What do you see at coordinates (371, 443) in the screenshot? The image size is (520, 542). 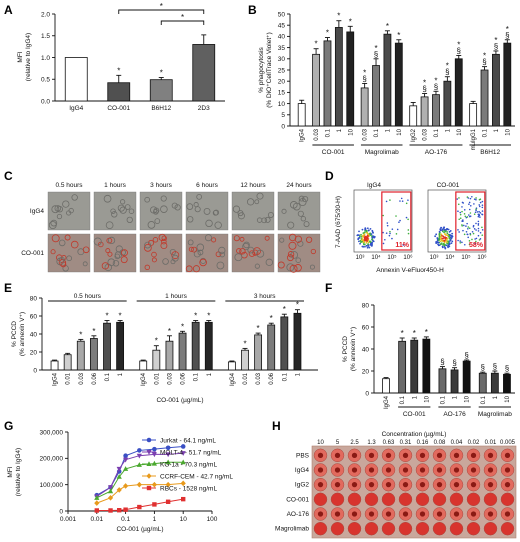 I see `panel-h-concentration-label: 1.3` at bounding box center [371, 443].